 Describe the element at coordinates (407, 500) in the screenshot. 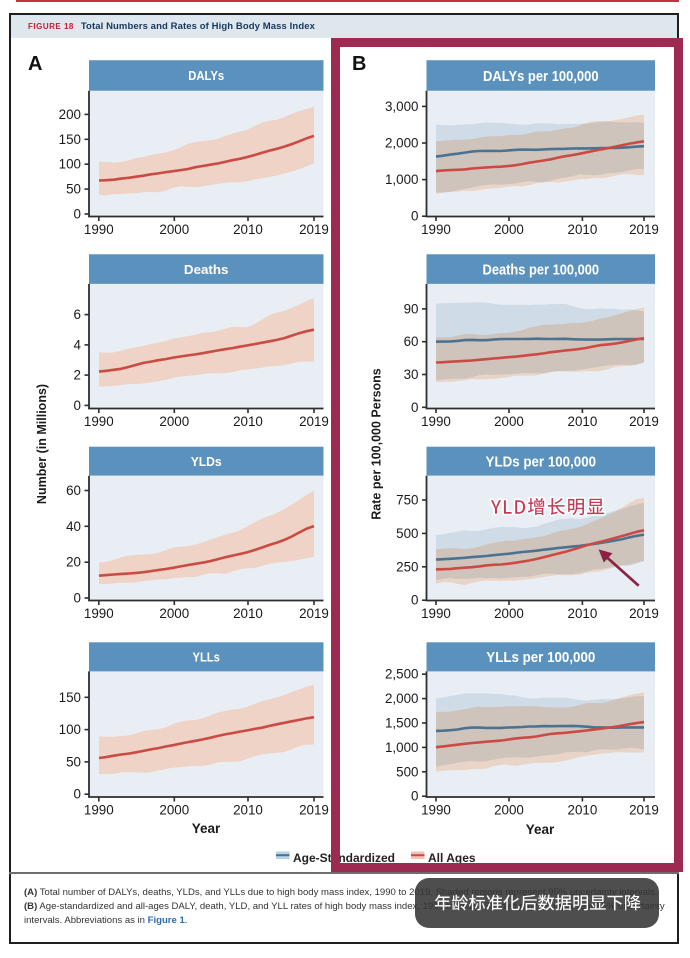

I see `svg-text: 750` at that location.